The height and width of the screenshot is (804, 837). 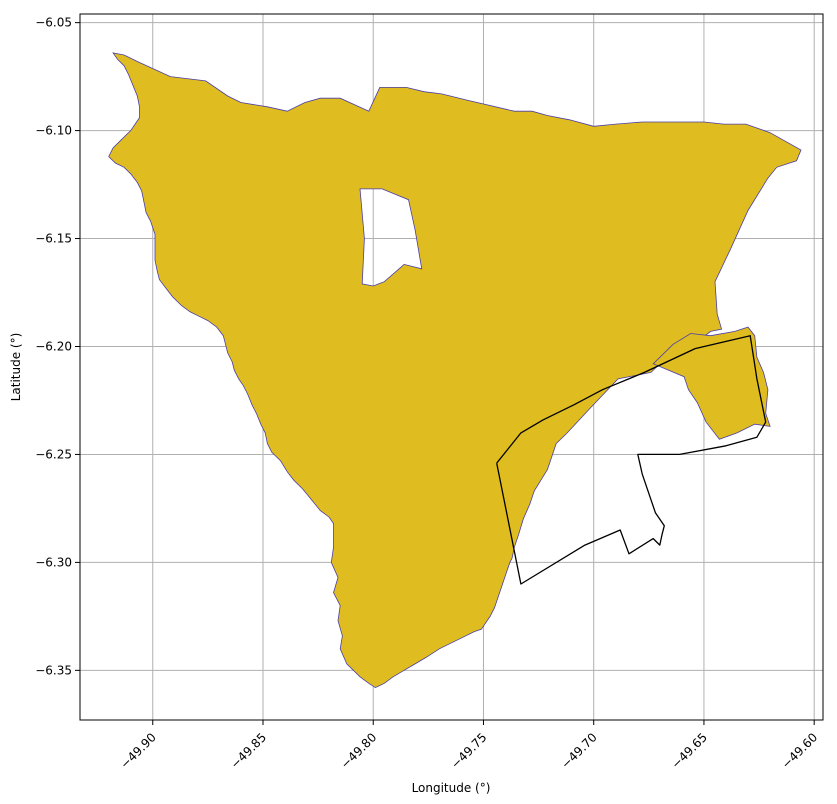 I want to click on boundary-outline, so click(x=631, y=460).